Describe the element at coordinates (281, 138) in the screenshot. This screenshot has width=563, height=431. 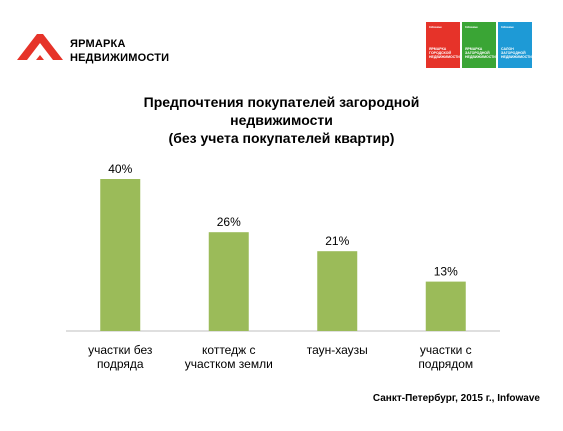
I see `title-line-3: (без учета покупателей квартир)` at that location.